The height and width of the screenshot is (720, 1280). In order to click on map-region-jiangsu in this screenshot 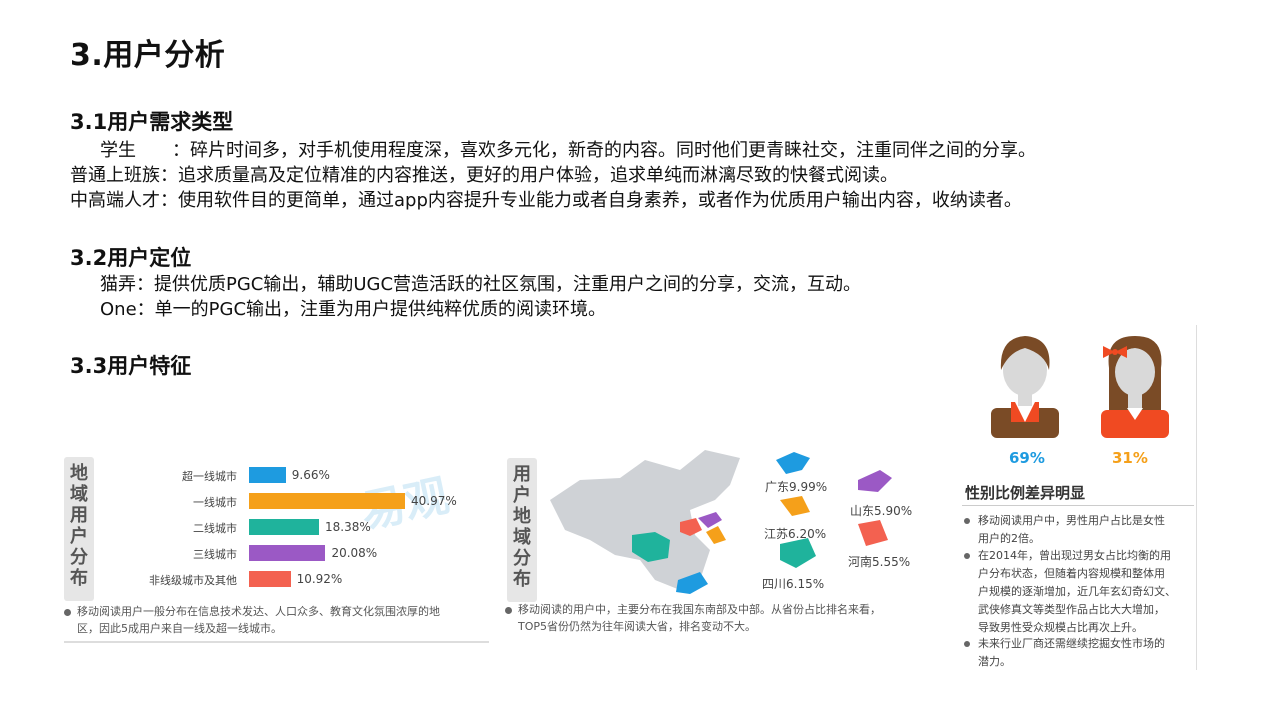, I will do `click(716, 535)`.